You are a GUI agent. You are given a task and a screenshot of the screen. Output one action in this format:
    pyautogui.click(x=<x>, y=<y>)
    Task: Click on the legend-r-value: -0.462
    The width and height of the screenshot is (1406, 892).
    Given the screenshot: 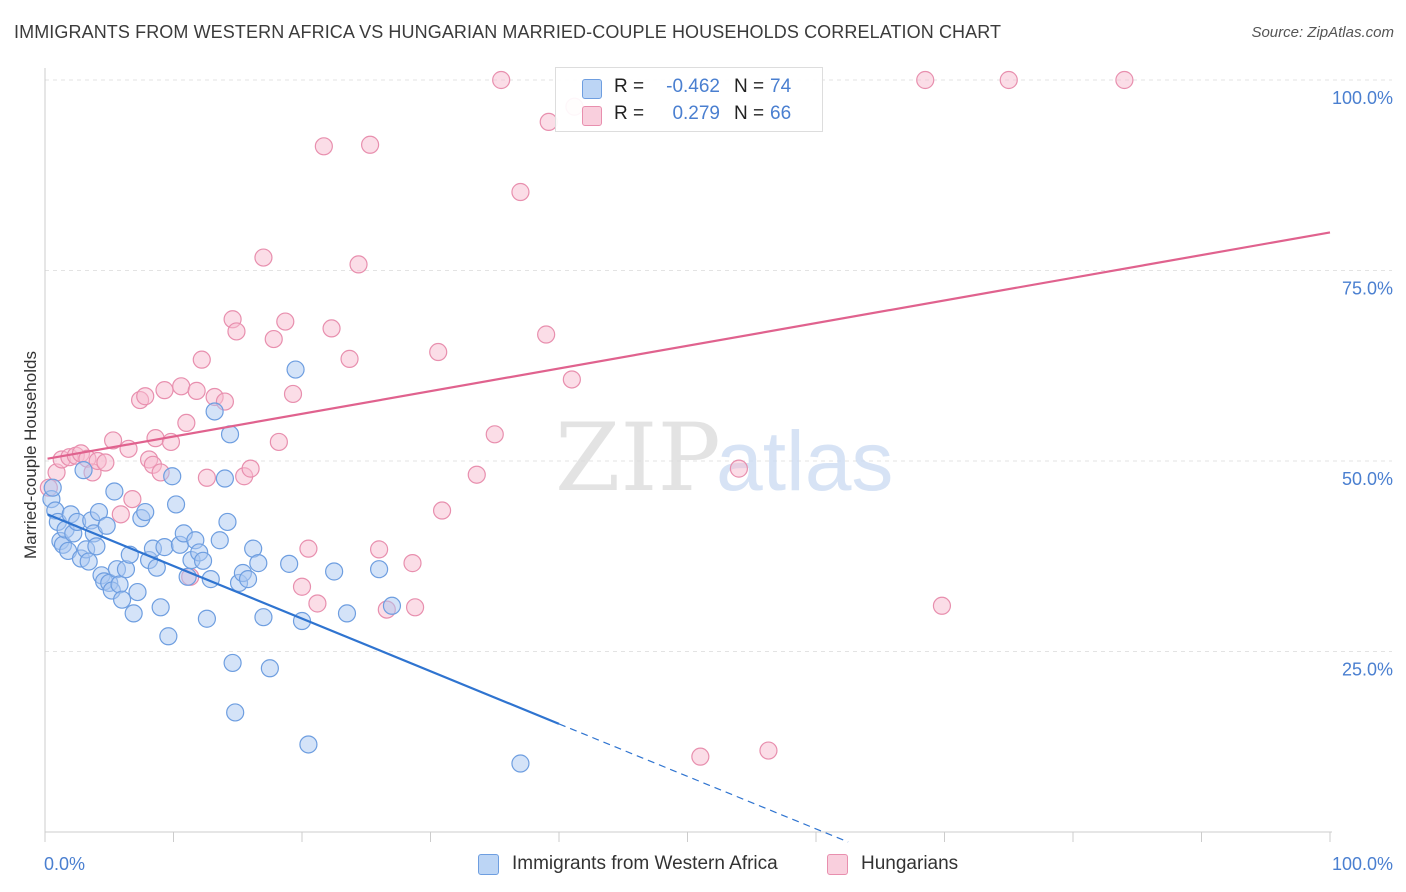 What is the action you would take?
    pyautogui.click(x=693, y=86)
    